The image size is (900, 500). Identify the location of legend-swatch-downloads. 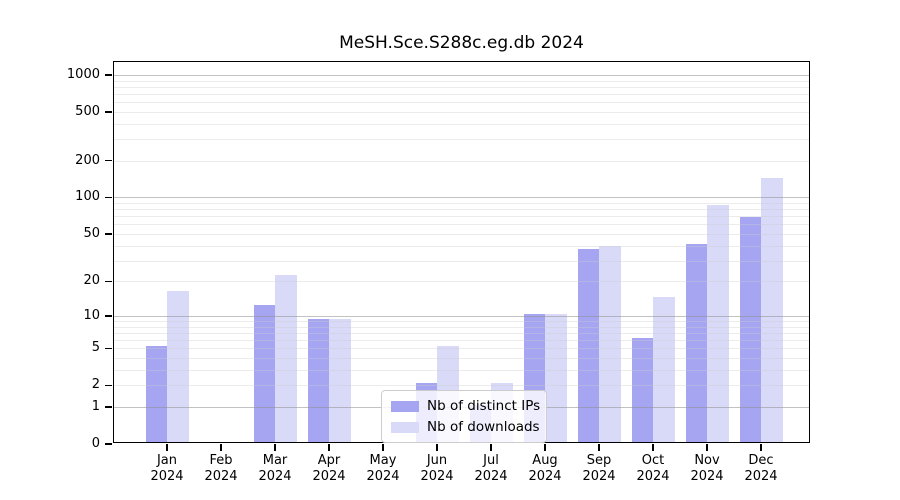
(405, 427).